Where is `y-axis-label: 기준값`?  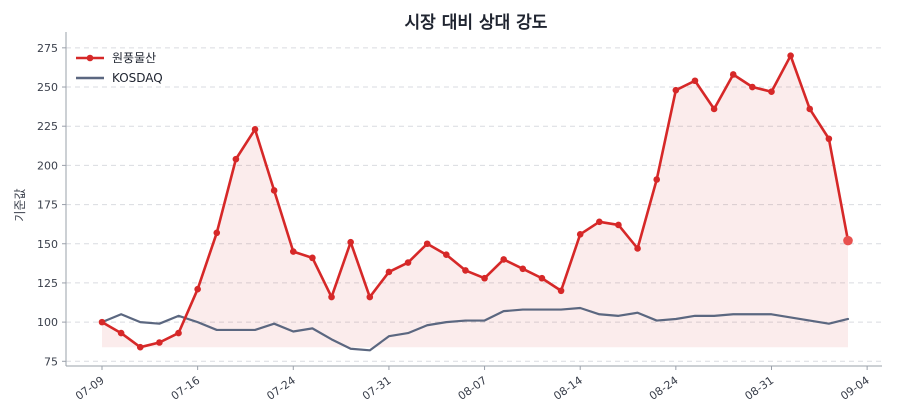
y-axis-label: 기준값 is located at coordinates (20, 204).